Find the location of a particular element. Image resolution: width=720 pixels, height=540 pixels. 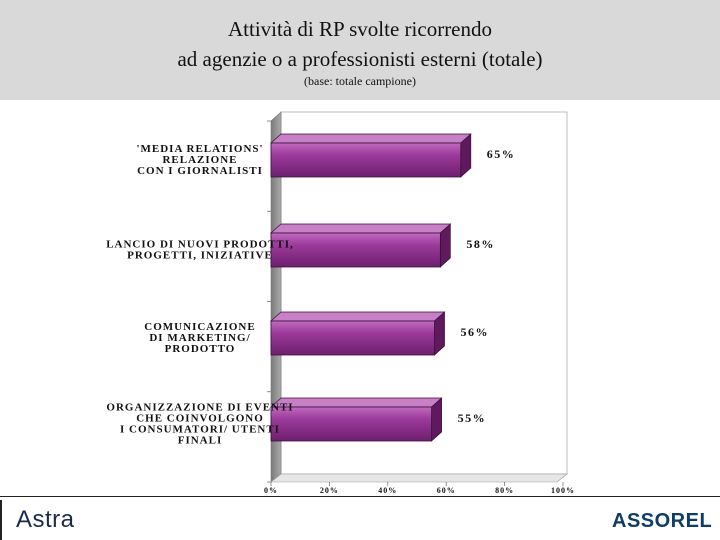

astra-logo: Astra is located at coordinates (45, 519).